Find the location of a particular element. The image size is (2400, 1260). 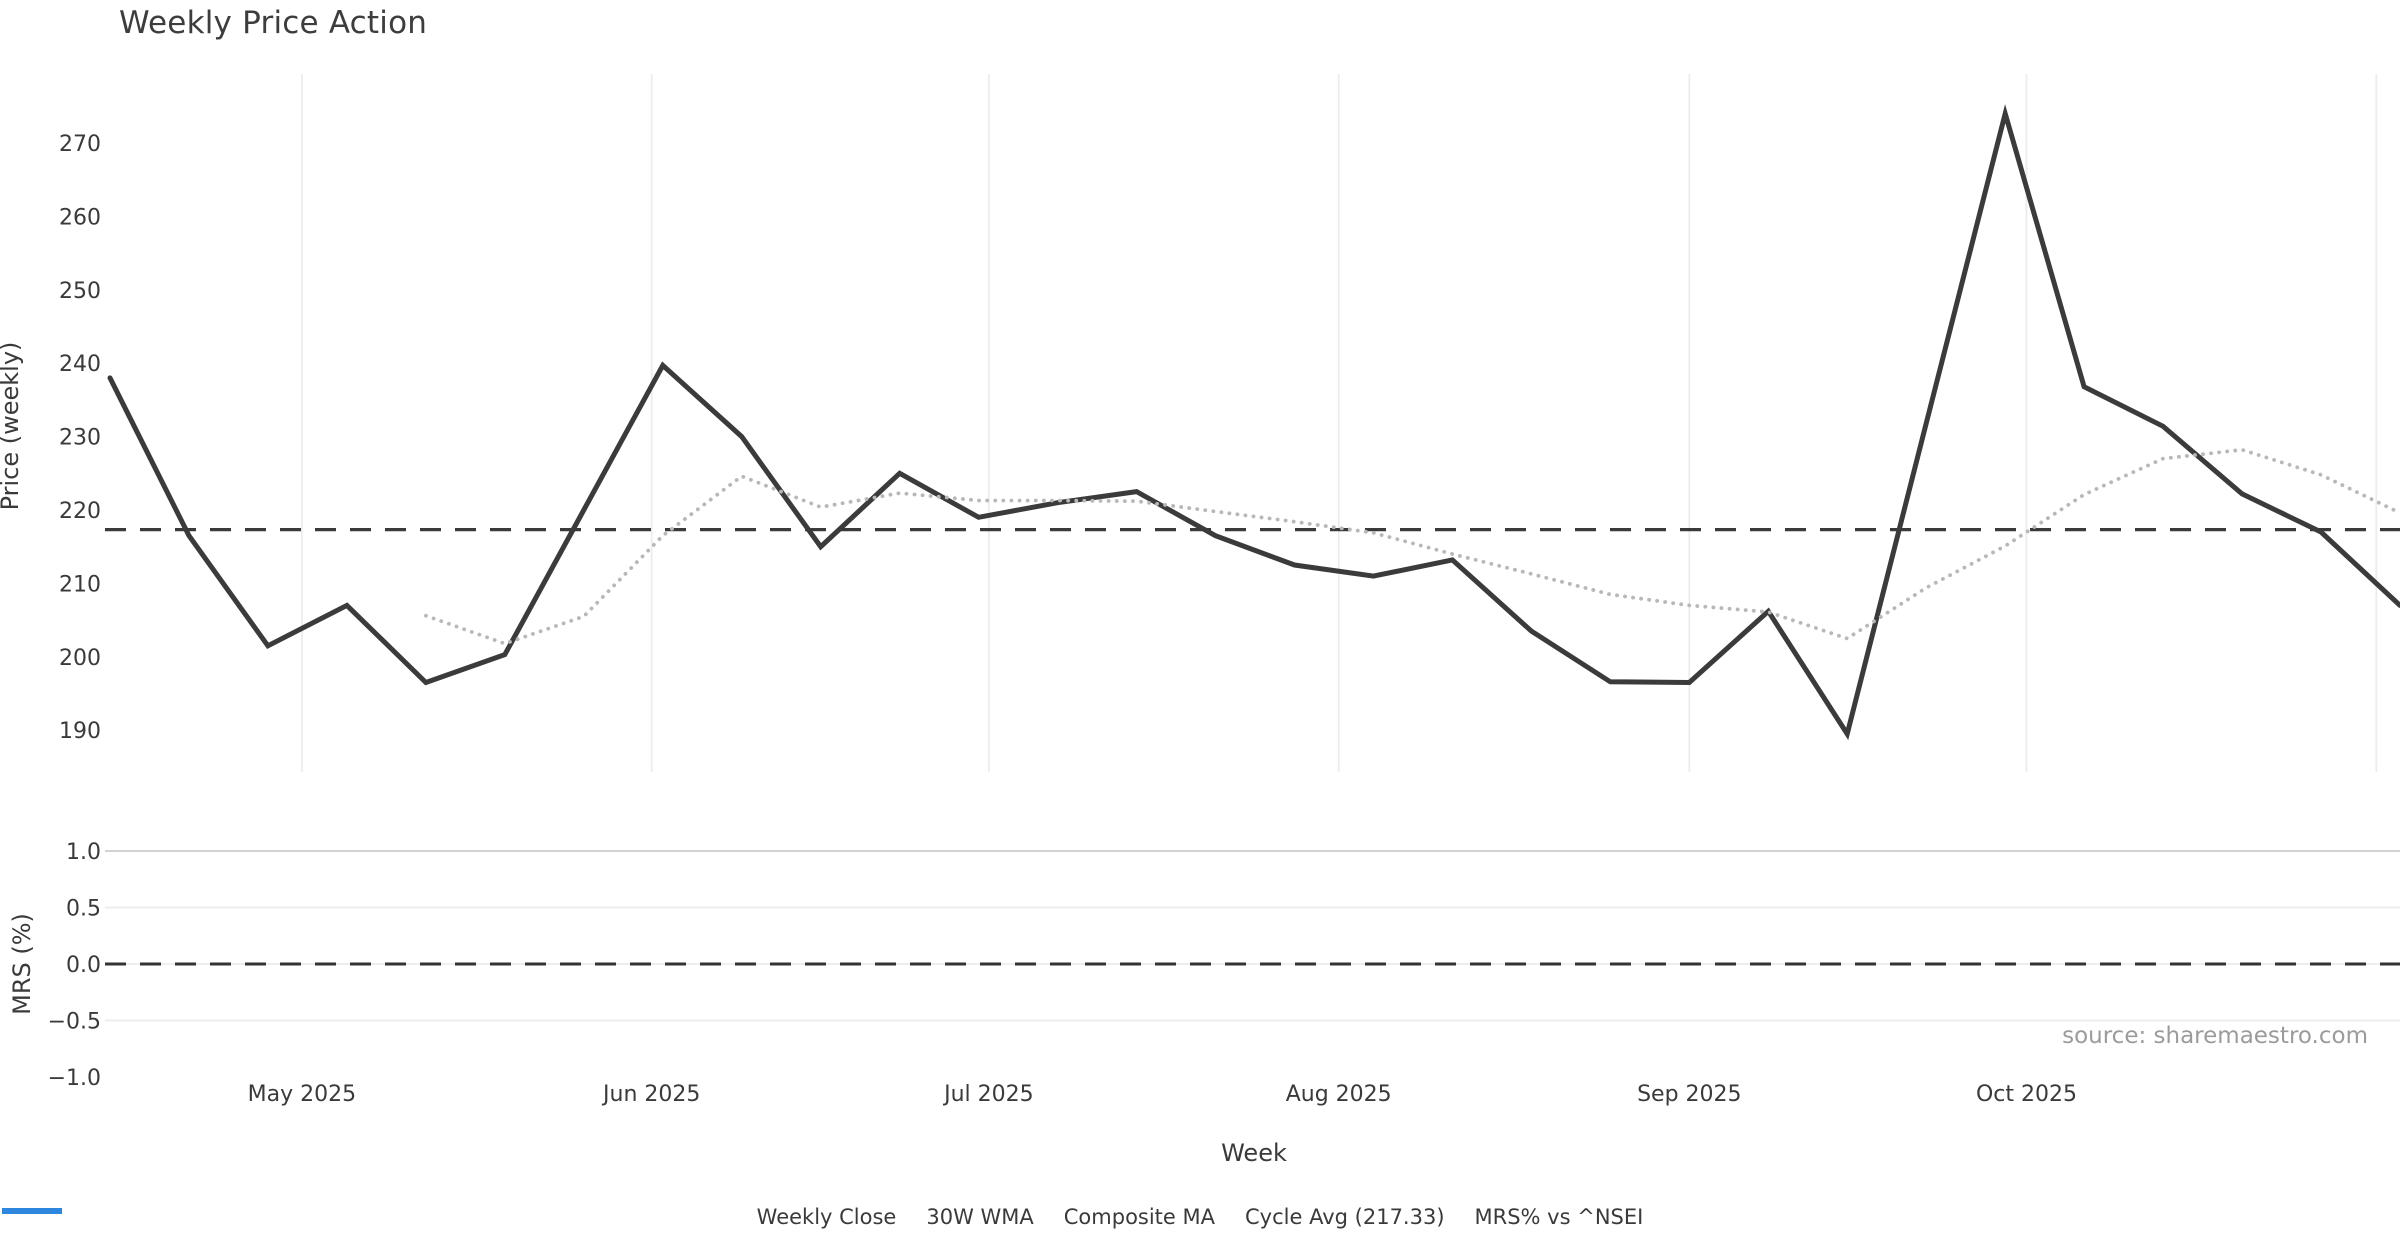

month-tick-label: Oct 2025 is located at coordinates (2026, 1094).